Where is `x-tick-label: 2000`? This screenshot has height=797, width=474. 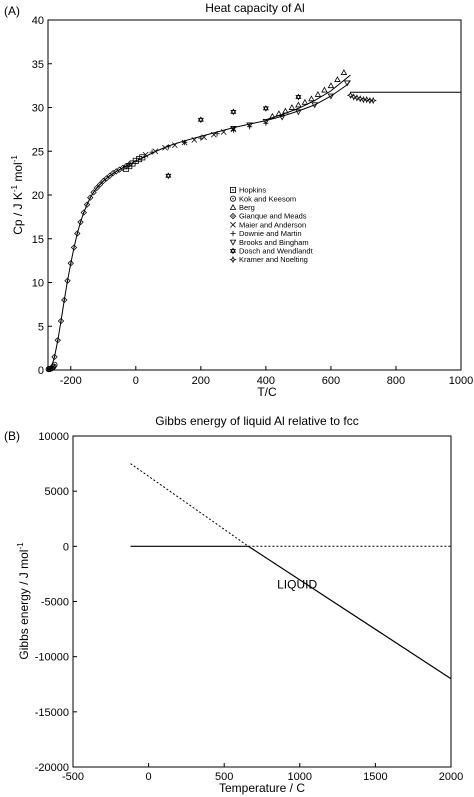
x-tick-label: 2000 is located at coordinates (451, 777).